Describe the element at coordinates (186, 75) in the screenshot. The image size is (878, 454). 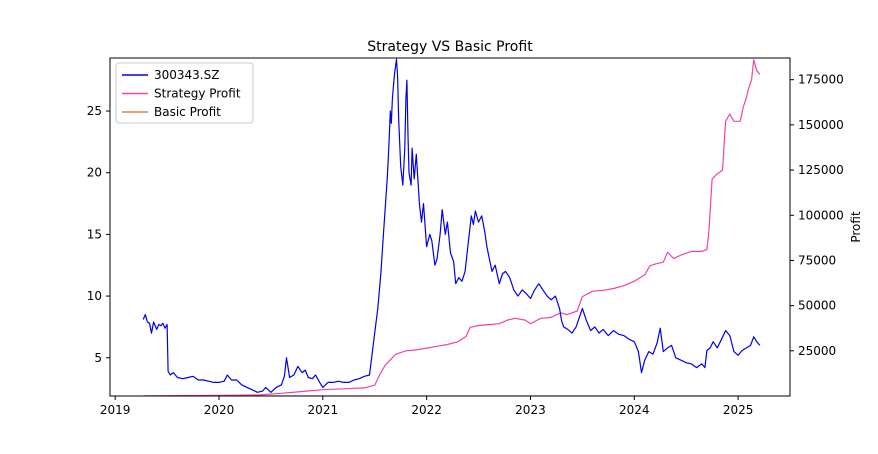
I see `legend-entry: 300343.SZ` at that location.